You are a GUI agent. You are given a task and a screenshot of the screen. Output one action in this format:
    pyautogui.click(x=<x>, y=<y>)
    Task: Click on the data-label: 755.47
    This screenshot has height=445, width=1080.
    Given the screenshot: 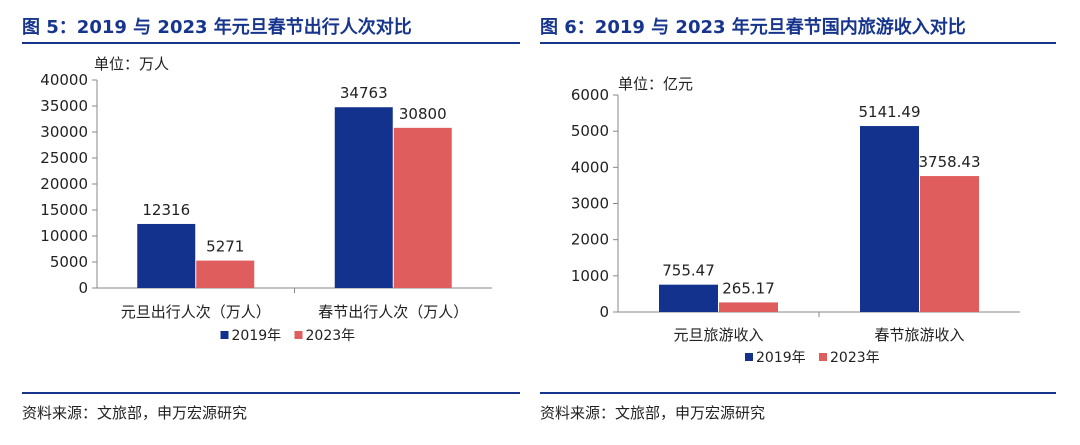 What is the action you would take?
    pyautogui.click(x=688, y=271)
    